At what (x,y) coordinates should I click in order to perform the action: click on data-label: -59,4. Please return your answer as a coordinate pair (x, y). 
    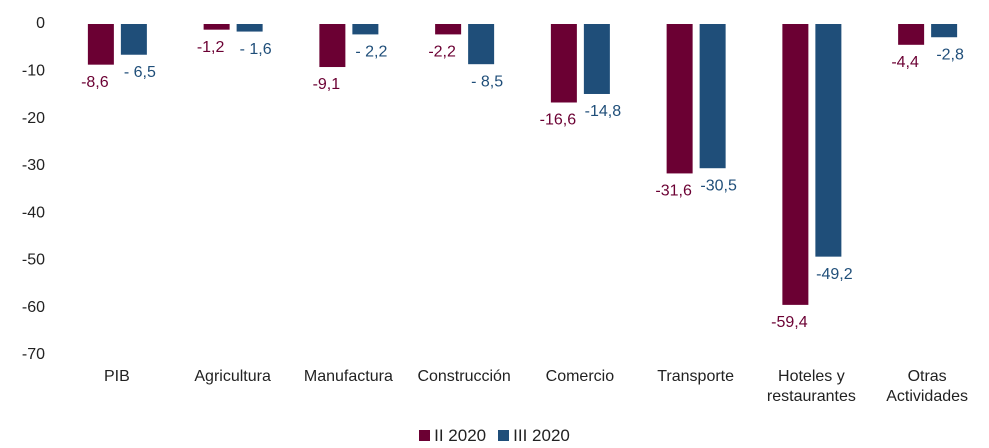
    Looking at the image, I should click on (789, 322).